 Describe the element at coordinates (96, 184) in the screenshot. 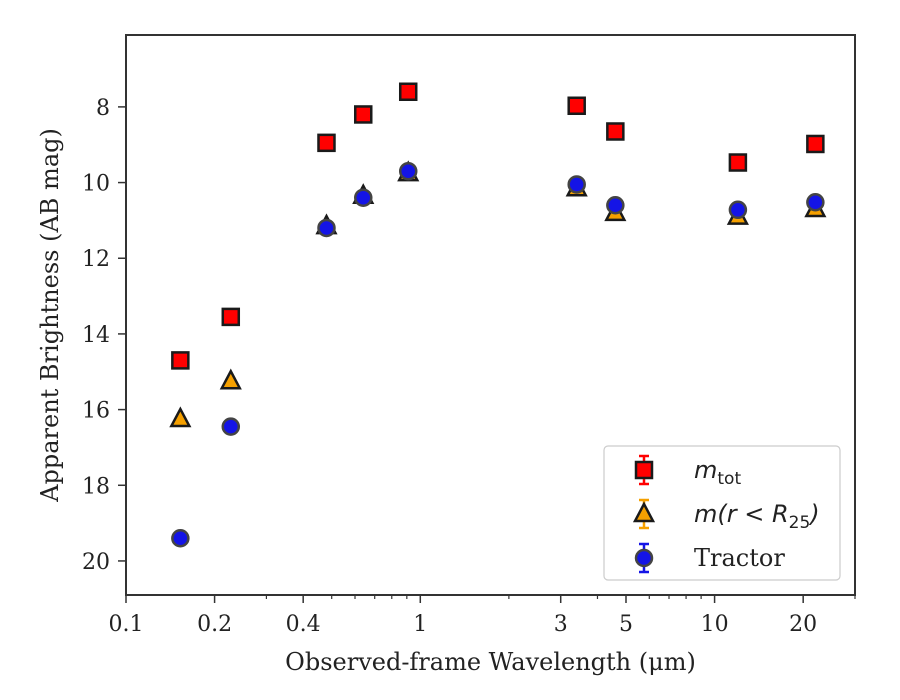

I see `y-tick-label: 10` at that location.